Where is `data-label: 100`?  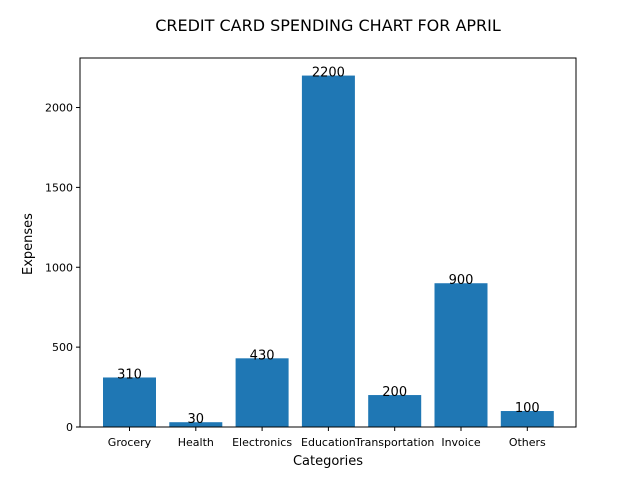
data-label: 100 is located at coordinates (527, 408).